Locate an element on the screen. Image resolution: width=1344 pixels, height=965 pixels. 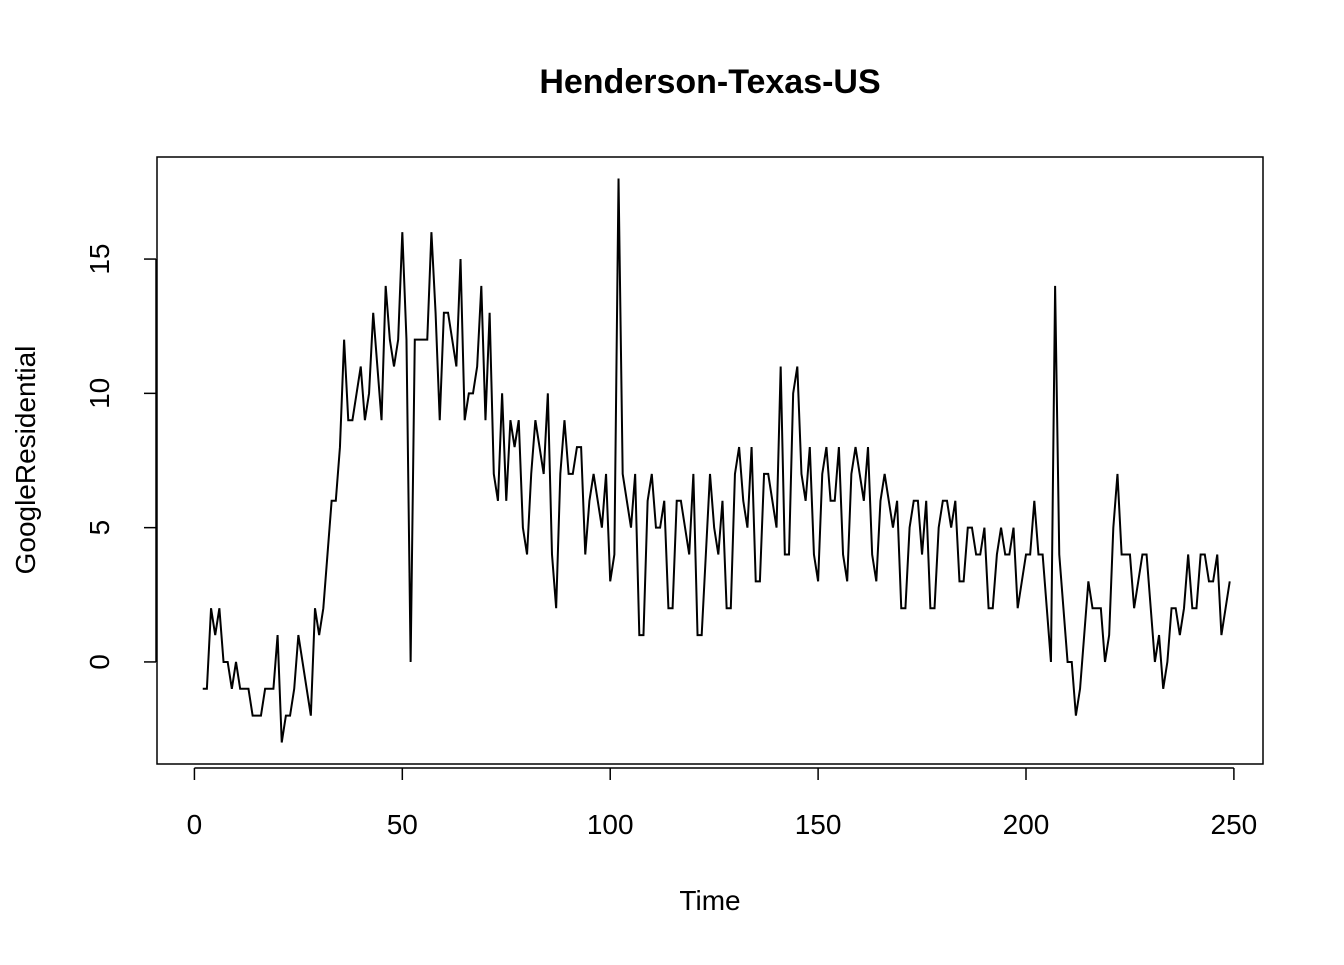
y-tick-label: 5 is located at coordinates (99, 528).